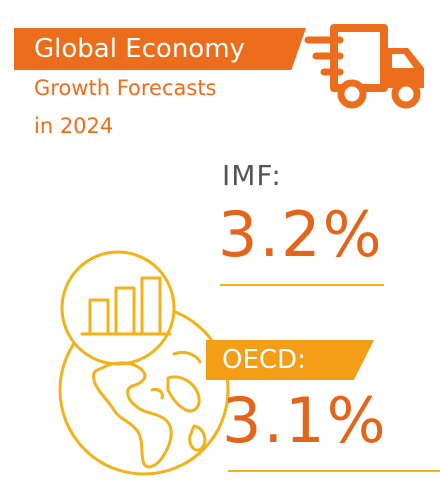 This screenshot has width=440, height=504. I want to click on oecd-label-tag, so click(290, 360).